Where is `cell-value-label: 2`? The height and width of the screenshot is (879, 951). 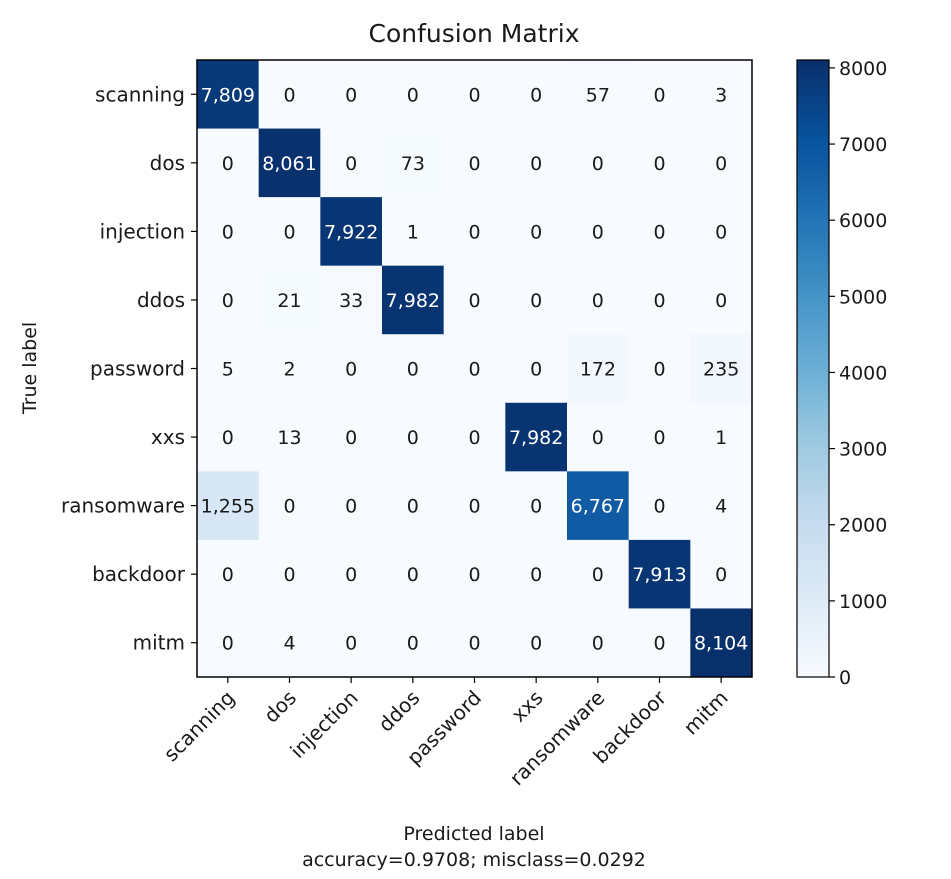
cell-value-label: 2 is located at coordinates (289, 370).